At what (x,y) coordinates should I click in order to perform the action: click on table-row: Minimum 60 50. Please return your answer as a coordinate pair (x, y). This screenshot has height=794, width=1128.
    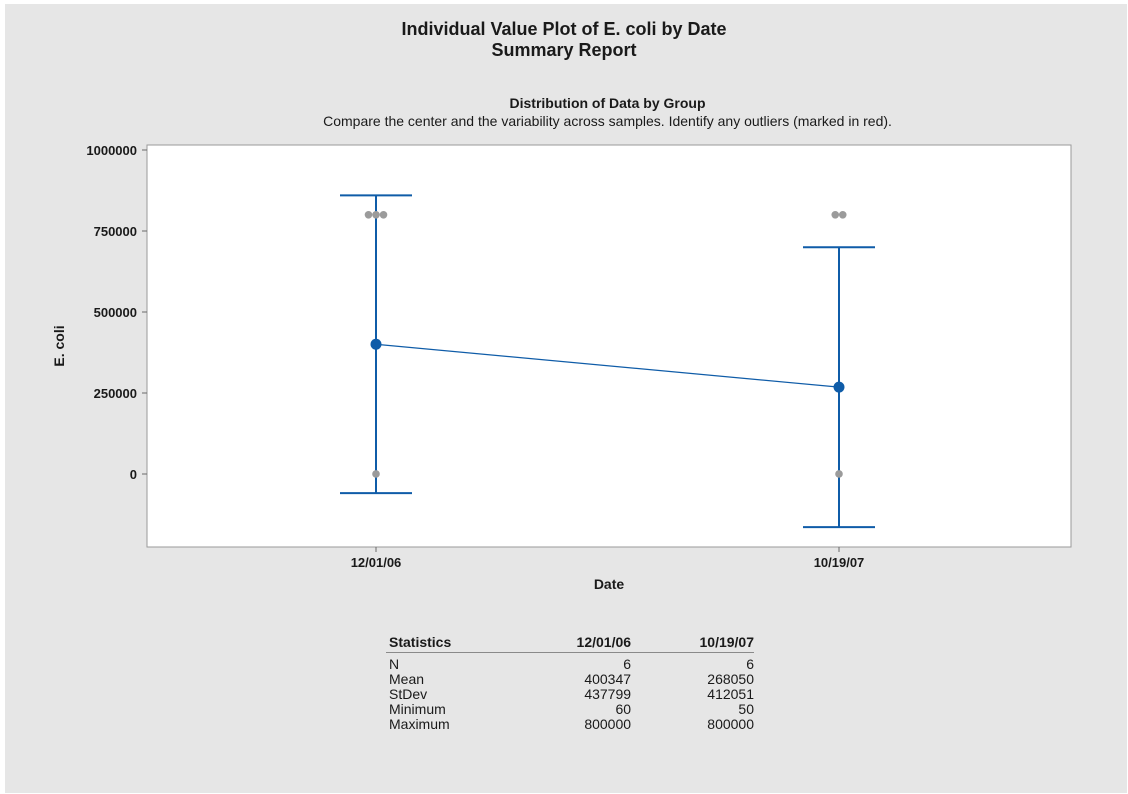
    Looking at the image, I should click on (570, 709).